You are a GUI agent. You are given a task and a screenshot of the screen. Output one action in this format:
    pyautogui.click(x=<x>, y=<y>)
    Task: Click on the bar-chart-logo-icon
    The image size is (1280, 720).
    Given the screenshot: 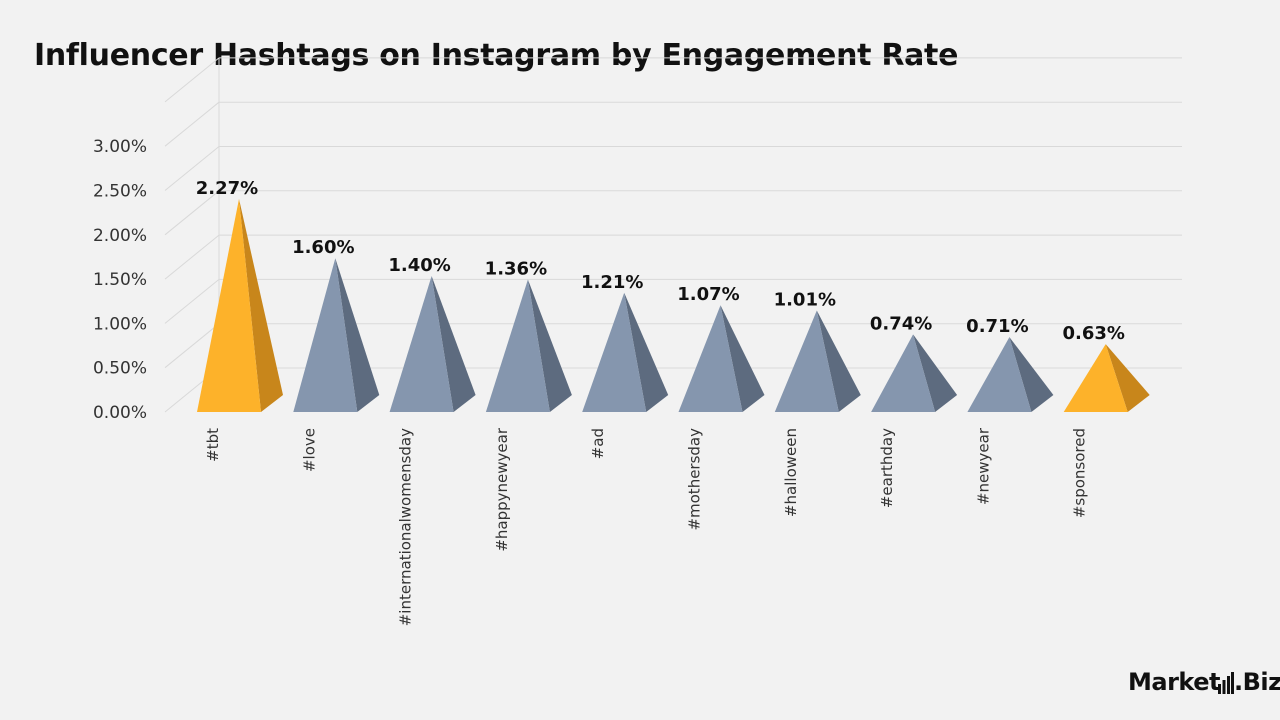 What is the action you would take?
    pyautogui.click(x=1225, y=683)
    